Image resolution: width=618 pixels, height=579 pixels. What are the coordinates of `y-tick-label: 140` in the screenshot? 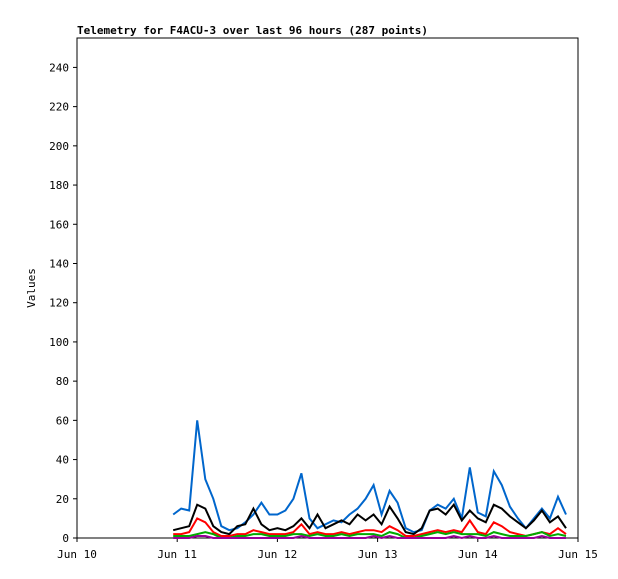 It's located at (59, 263).